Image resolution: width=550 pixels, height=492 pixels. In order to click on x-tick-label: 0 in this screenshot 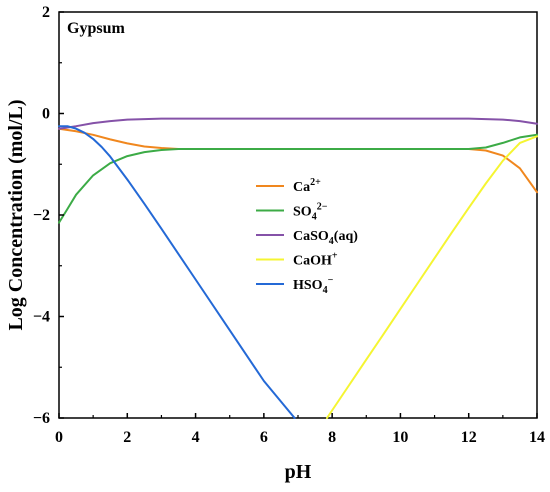, I will do `click(59, 437)`.